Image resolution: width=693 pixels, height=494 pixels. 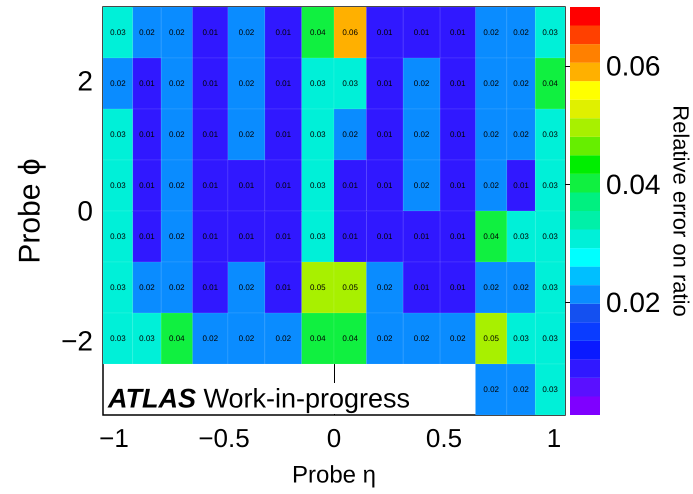 I want to click on y-axis-title: Probe ϕ, so click(x=30, y=211).